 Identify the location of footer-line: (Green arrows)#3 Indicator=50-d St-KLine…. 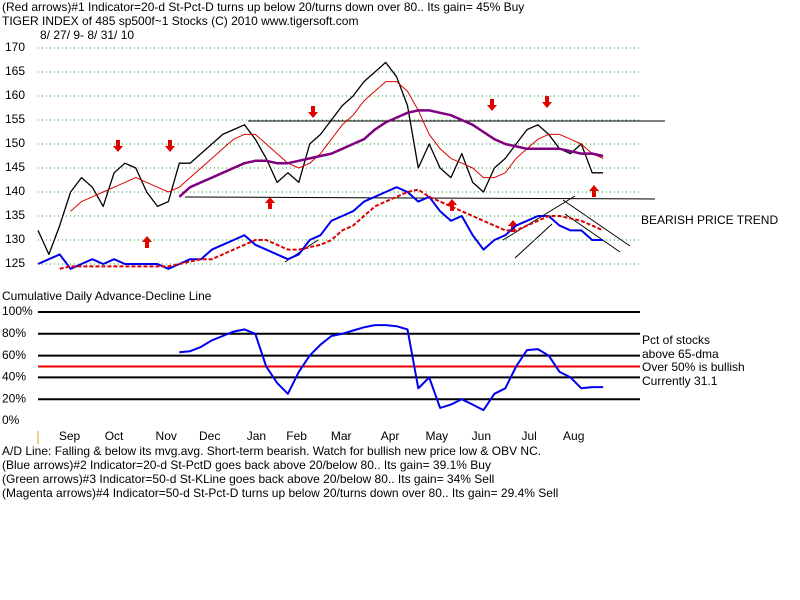
(248, 479).